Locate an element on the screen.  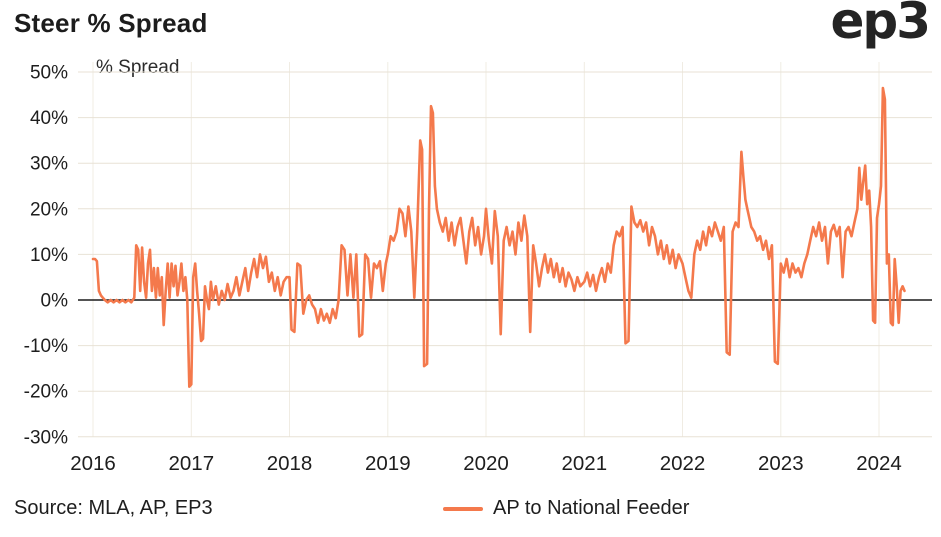
x-tick-label: 2018 is located at coordinates (290, 463).